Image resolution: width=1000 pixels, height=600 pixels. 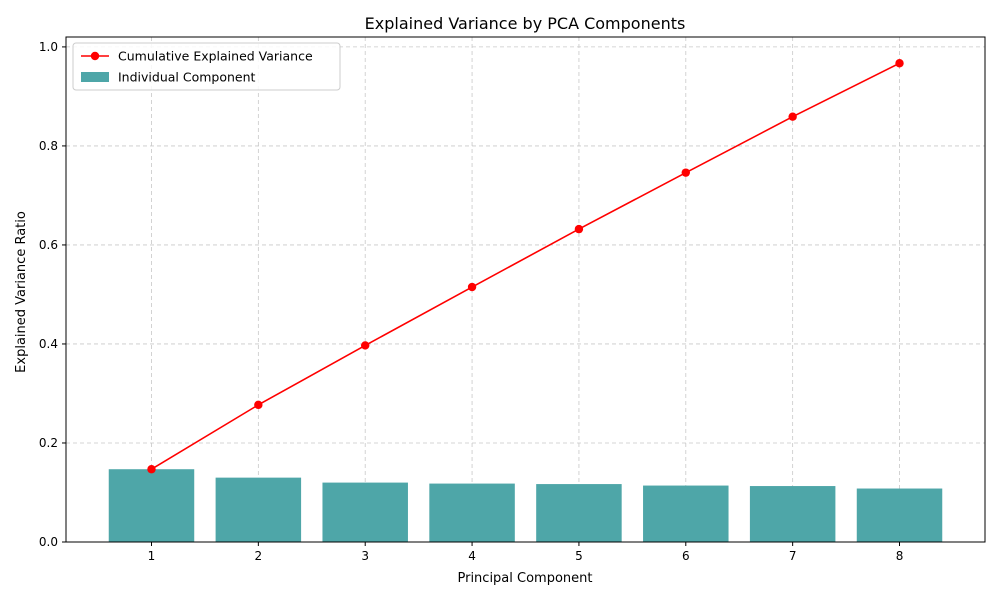 What do you see at coordinates (526, 552) in the screenshot?
I see `x-axis-ticks: 1 2 3 4 5 6 7 8` at bounding box center [526, 552].